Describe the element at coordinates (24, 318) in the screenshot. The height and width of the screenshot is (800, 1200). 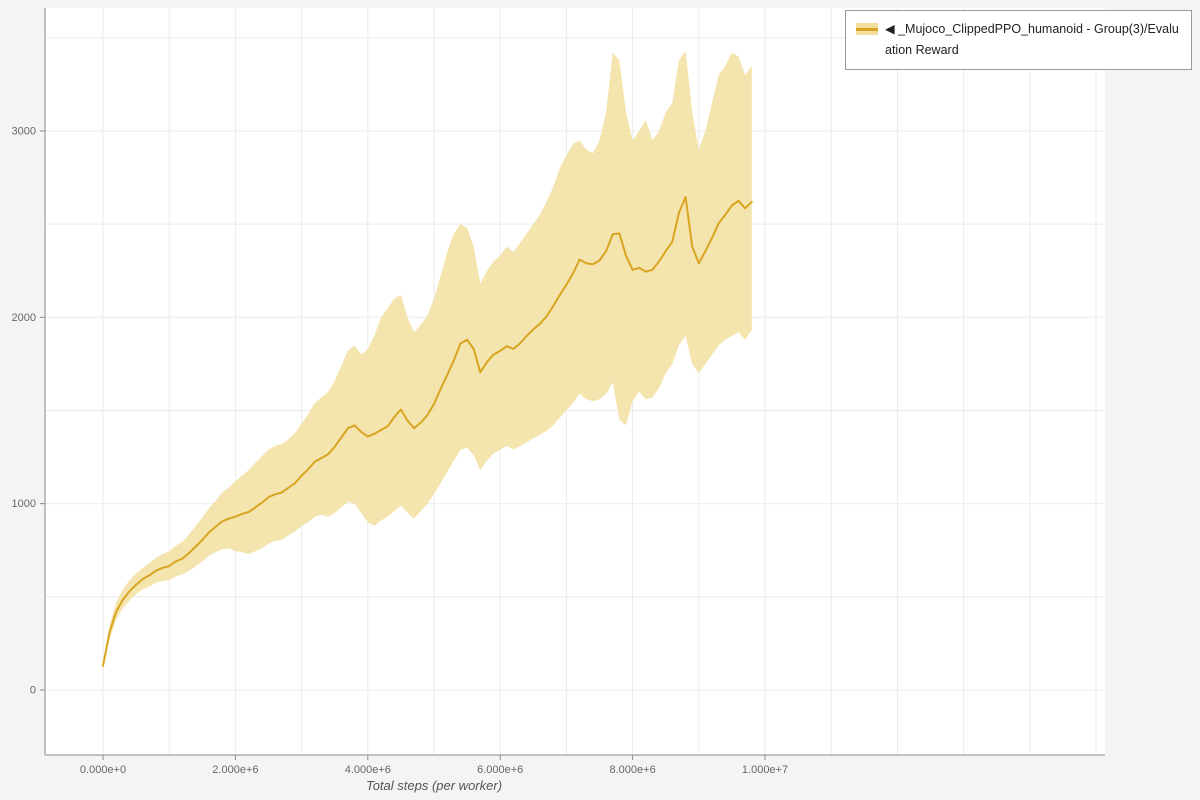
I see `y-tick-label: 2000` at that location.